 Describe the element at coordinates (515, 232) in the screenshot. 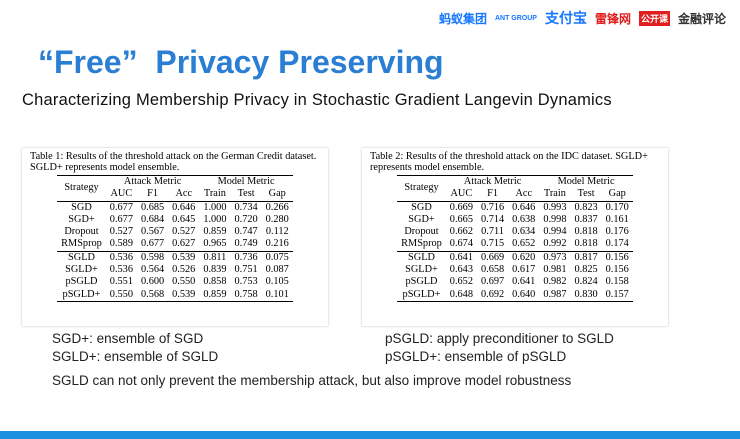

I see `table-row: Dropout 0.662 0.711 0.634 0.994 0.818 0.176` at that location.